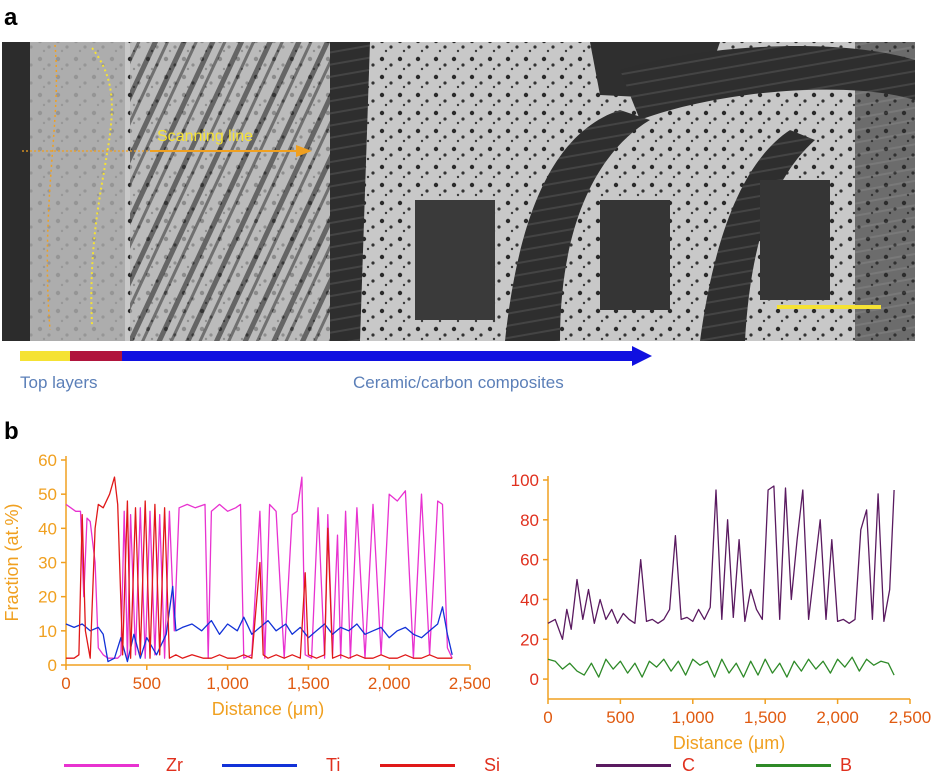 The height and width of the screenshot is (778, 946). What do you see at coordinates (417, 765) in the screenshot?
I see `legend-swatch-si` at bounding box center [417, 765].